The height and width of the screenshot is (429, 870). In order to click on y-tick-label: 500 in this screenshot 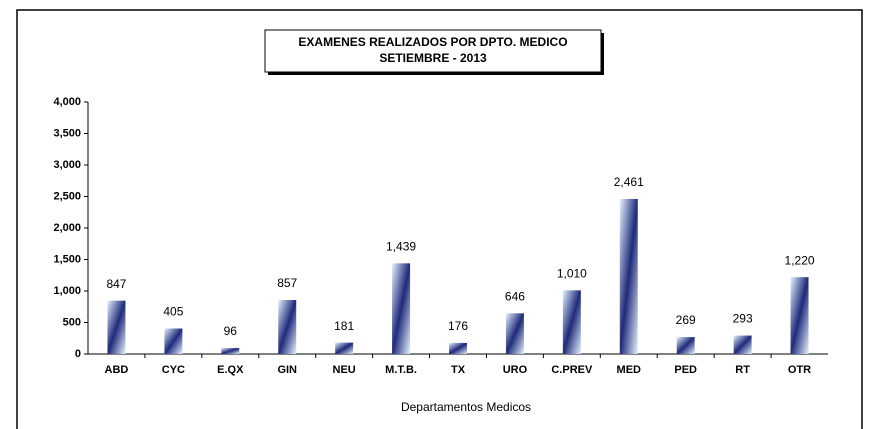, I will do `click(72, 322)`.